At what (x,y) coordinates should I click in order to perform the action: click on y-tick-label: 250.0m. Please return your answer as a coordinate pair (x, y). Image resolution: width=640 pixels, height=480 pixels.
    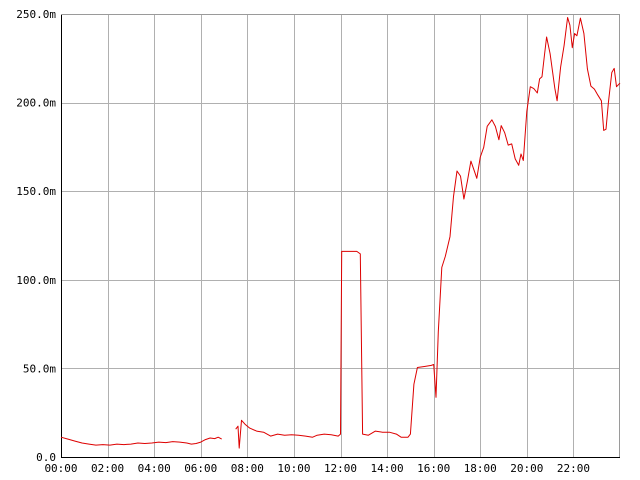
    Looking at the image, I should click on (36, 14).